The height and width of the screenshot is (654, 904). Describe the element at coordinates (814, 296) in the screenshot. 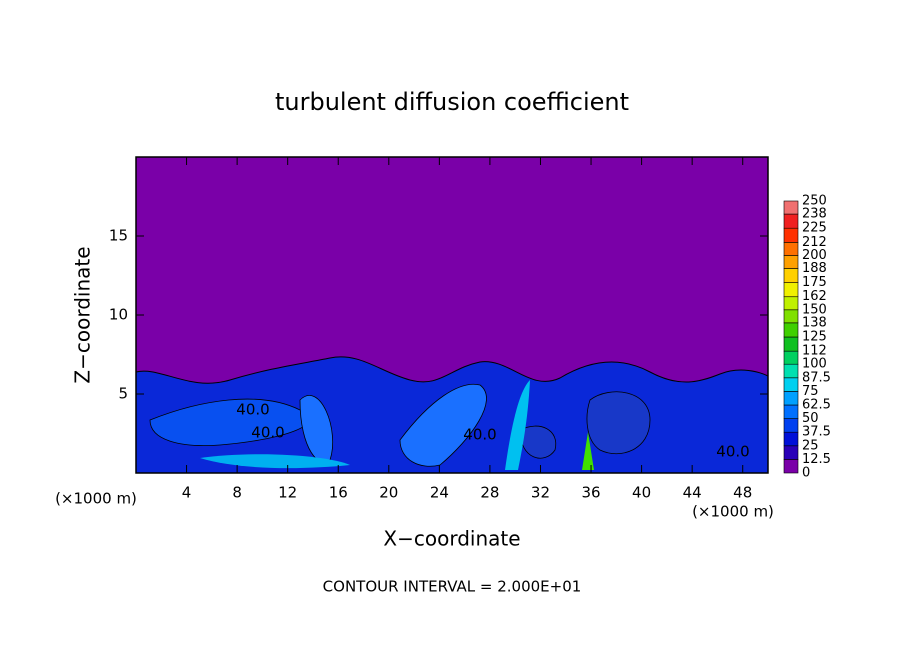

I see `colorbar-label: 162` at that location.